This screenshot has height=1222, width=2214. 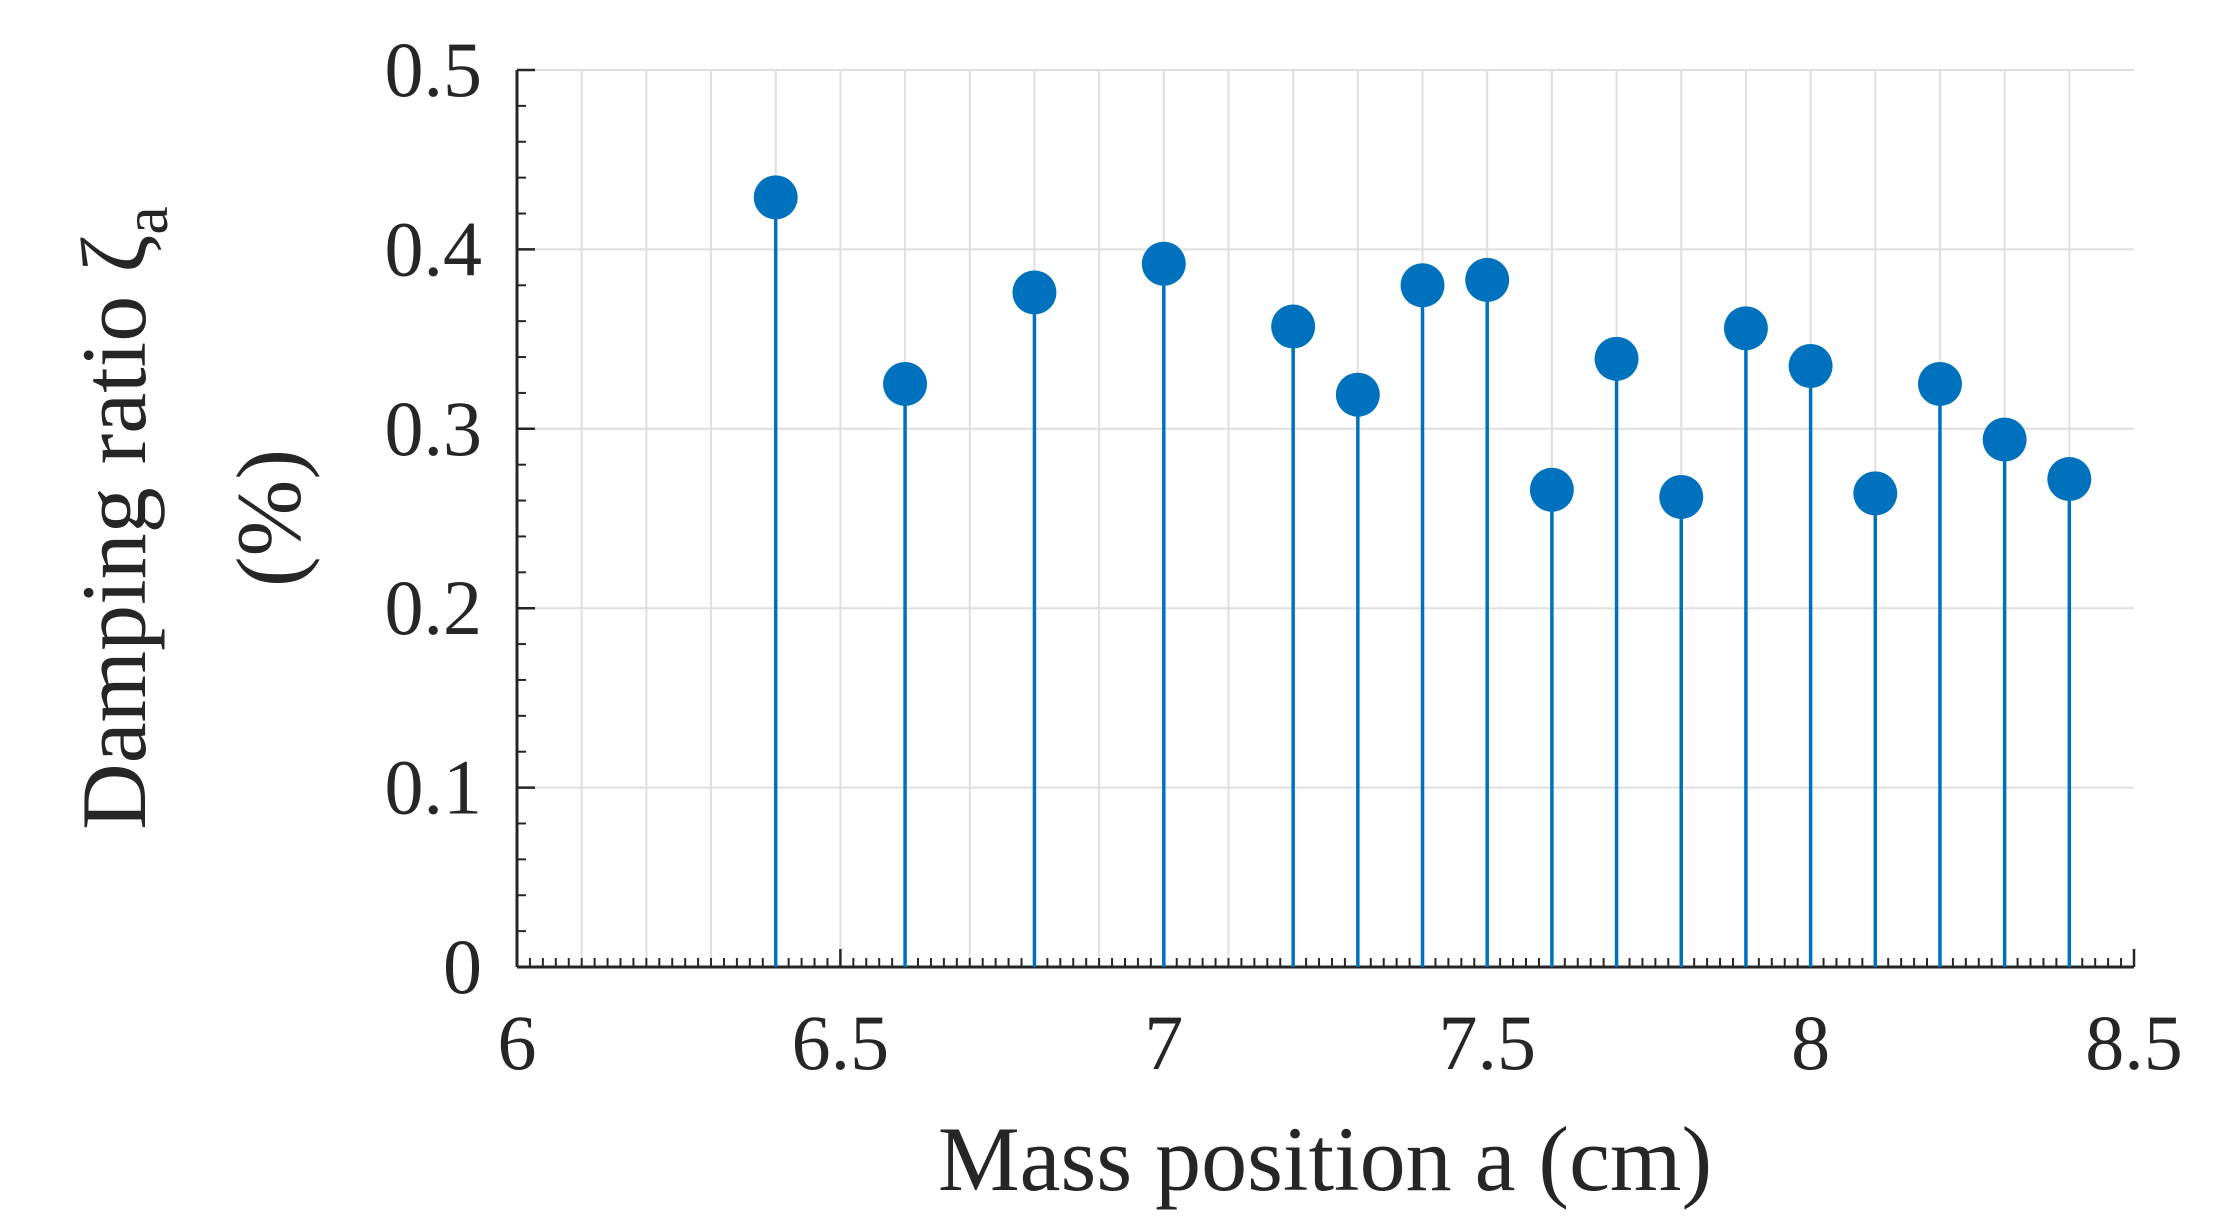 I want to click on x-tick-label: 7.5, so click(x=1487, y=1042).